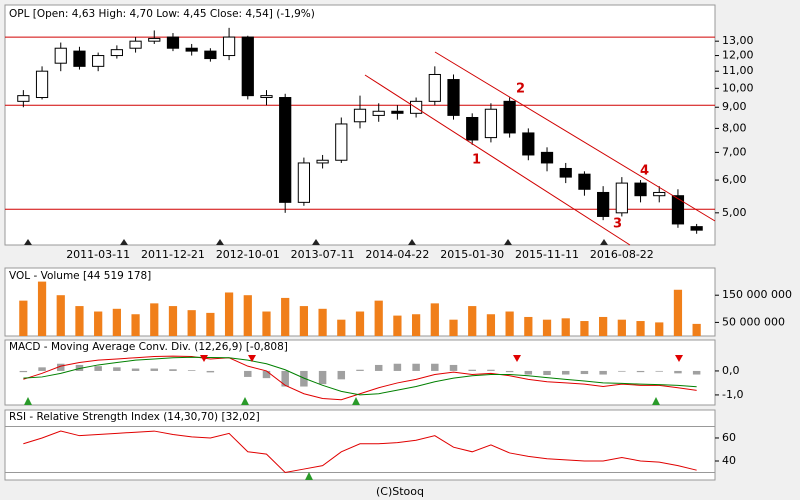 The width and height of the screenshot is (800, 500). What do you see at coordinates (731, 370) in the screenshot?
I see `y-tick-label: 0,0` at bounding box center [731, 370].